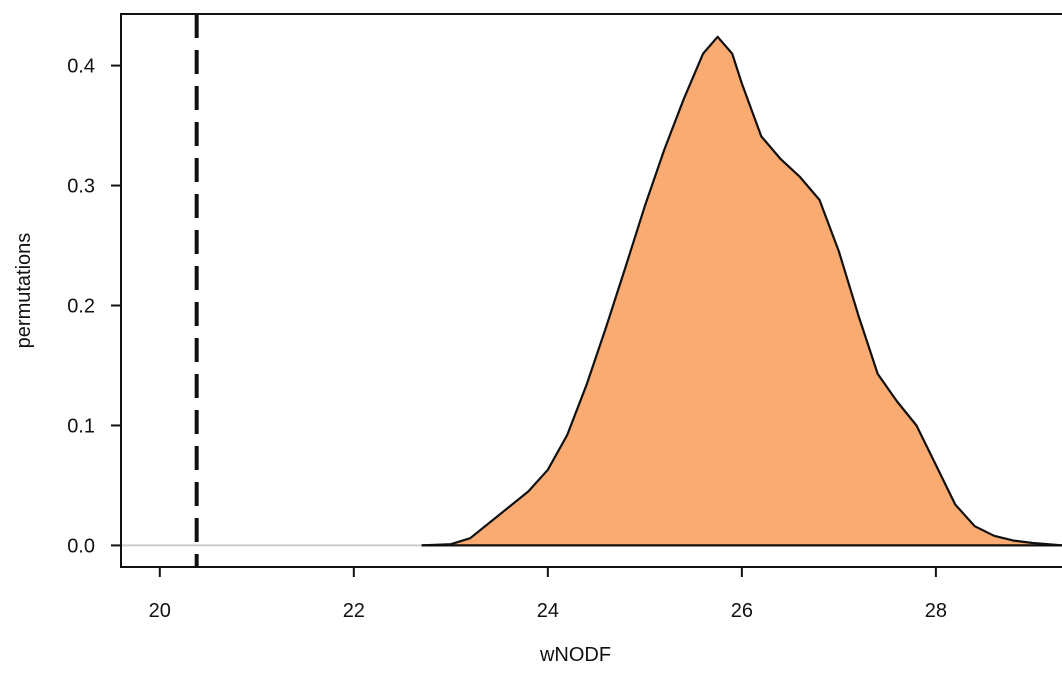 Image resolution: width=1062 pixels, height=677 pixels. Describe the element at coordinates (81, 546) in the screenshot. I see `y-tick-label: 0.0` at that location.